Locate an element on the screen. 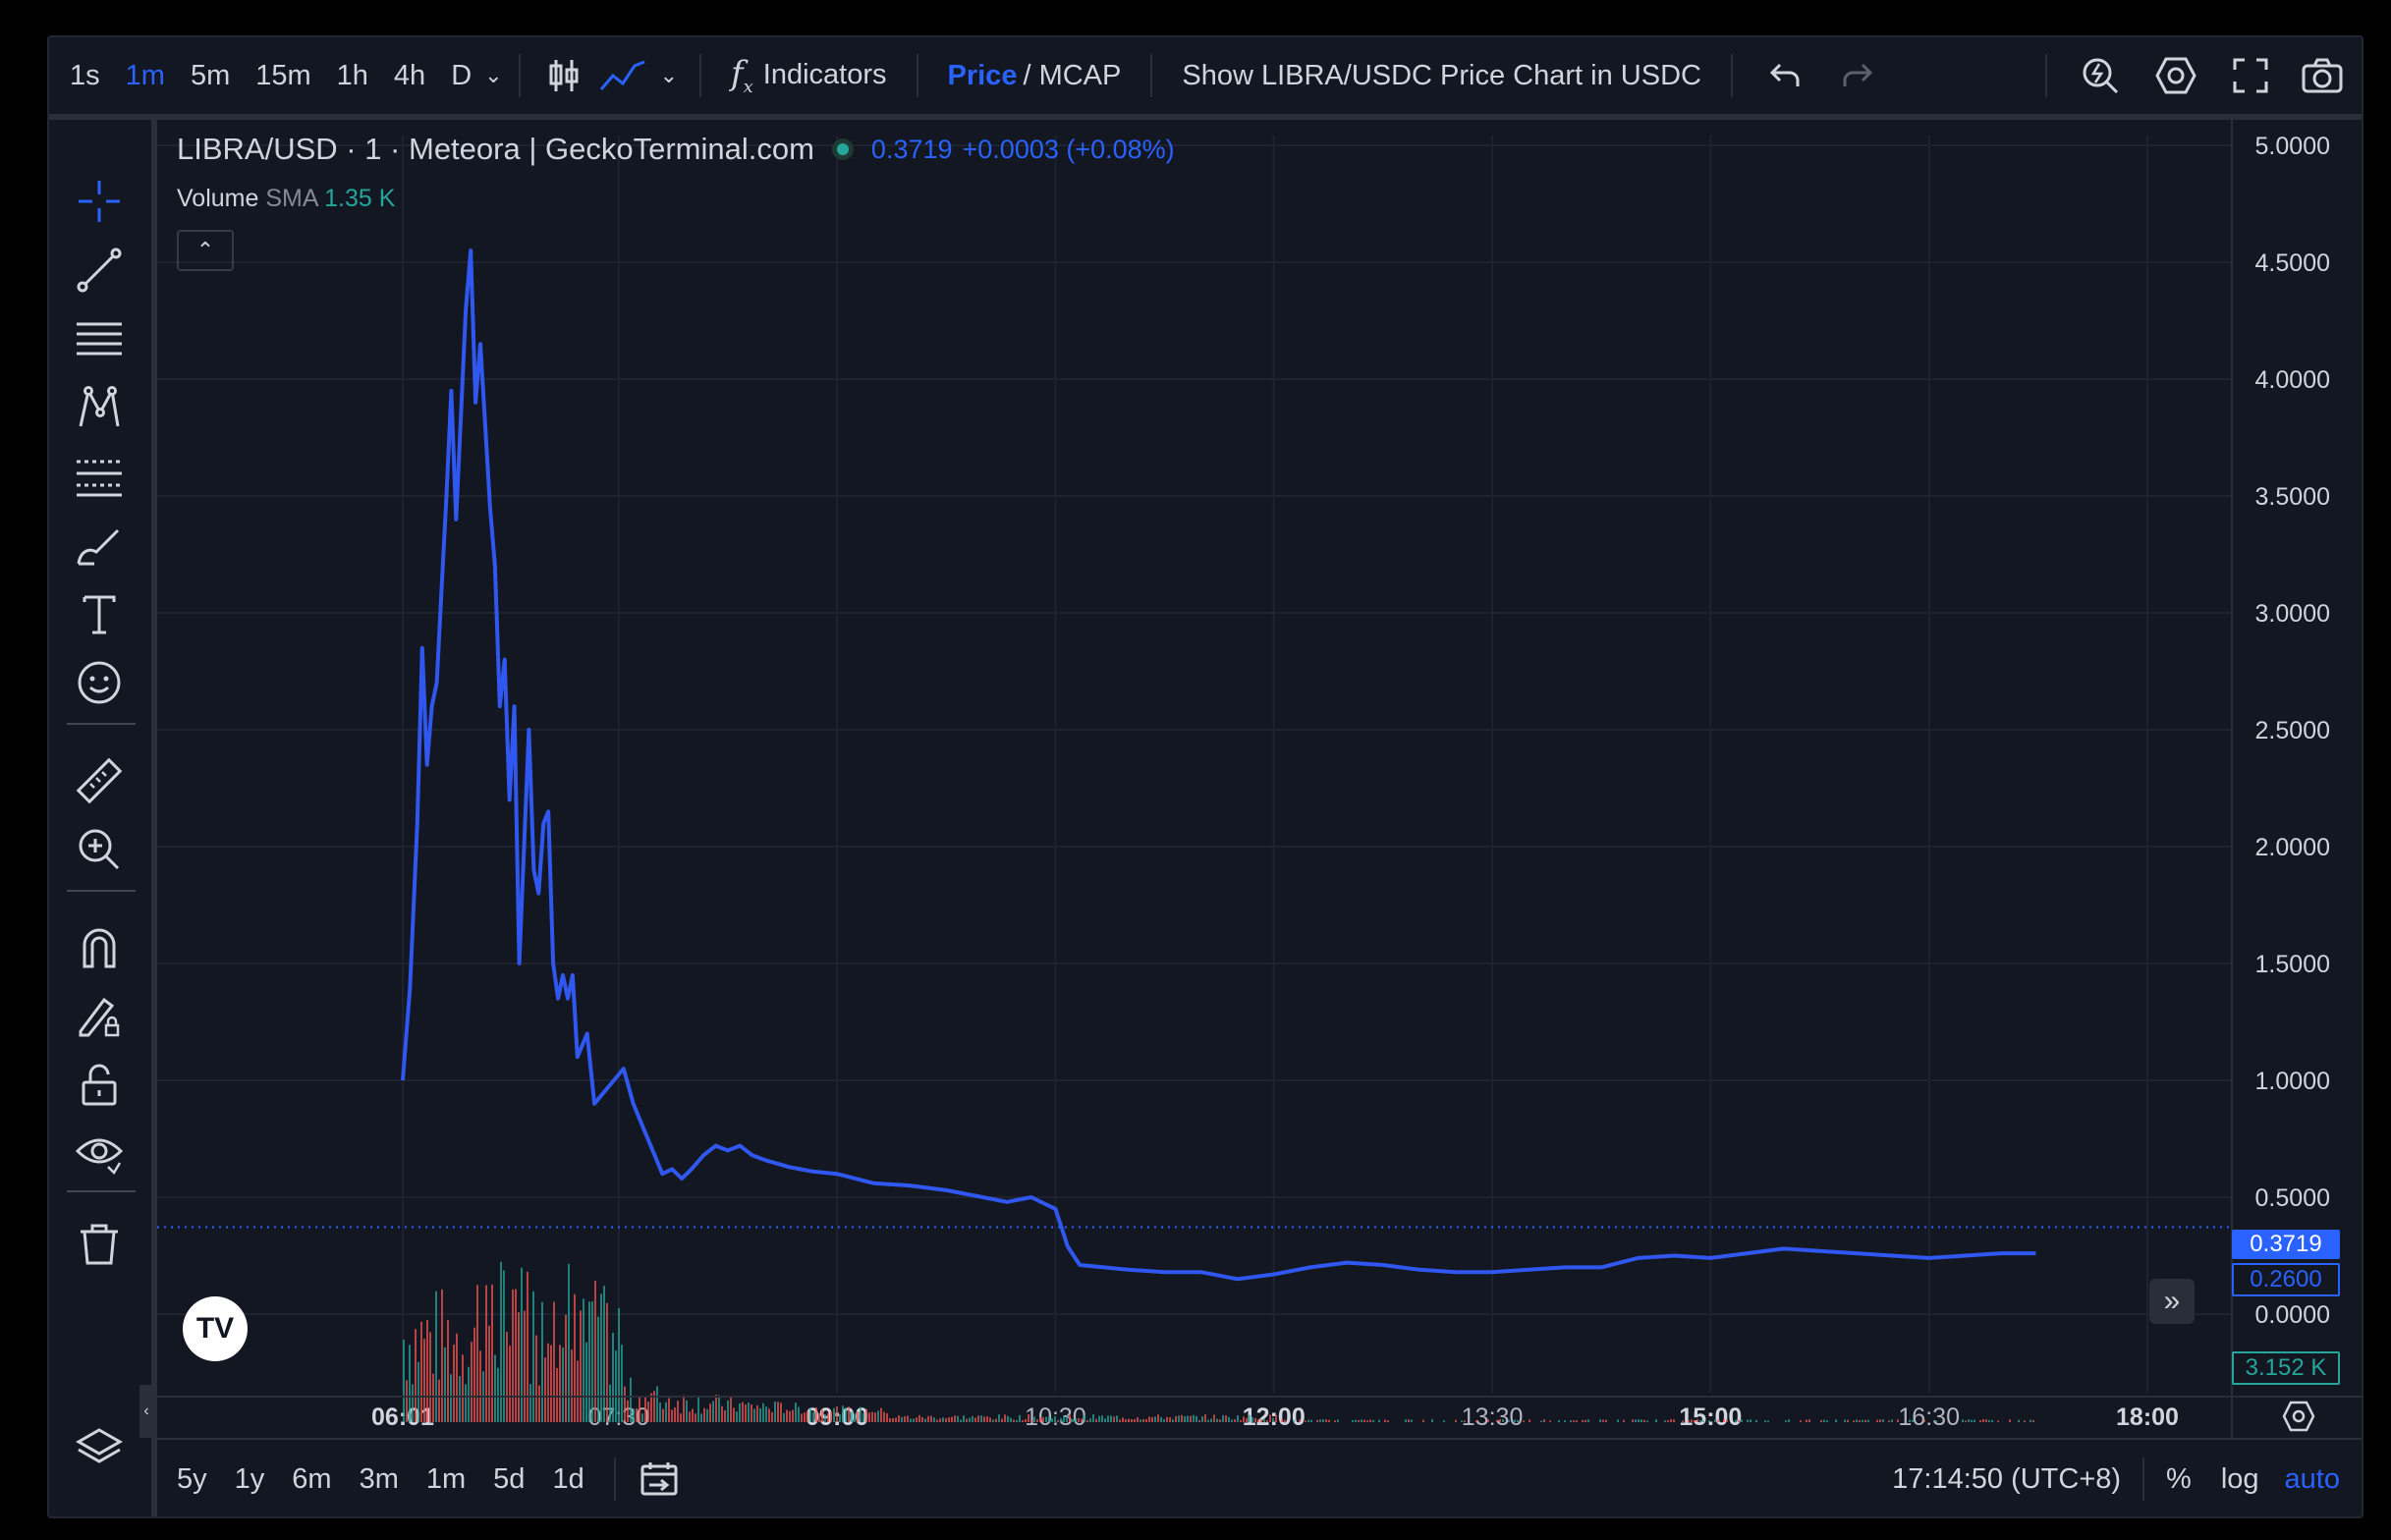 The image size is (2391, 1540). trend-line-icon is located at coordinates (100, 270).